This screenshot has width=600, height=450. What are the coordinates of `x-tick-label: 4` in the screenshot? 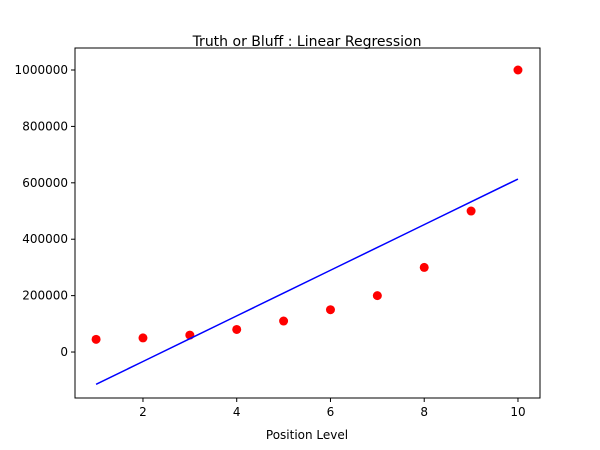 It's located at (237, 412).